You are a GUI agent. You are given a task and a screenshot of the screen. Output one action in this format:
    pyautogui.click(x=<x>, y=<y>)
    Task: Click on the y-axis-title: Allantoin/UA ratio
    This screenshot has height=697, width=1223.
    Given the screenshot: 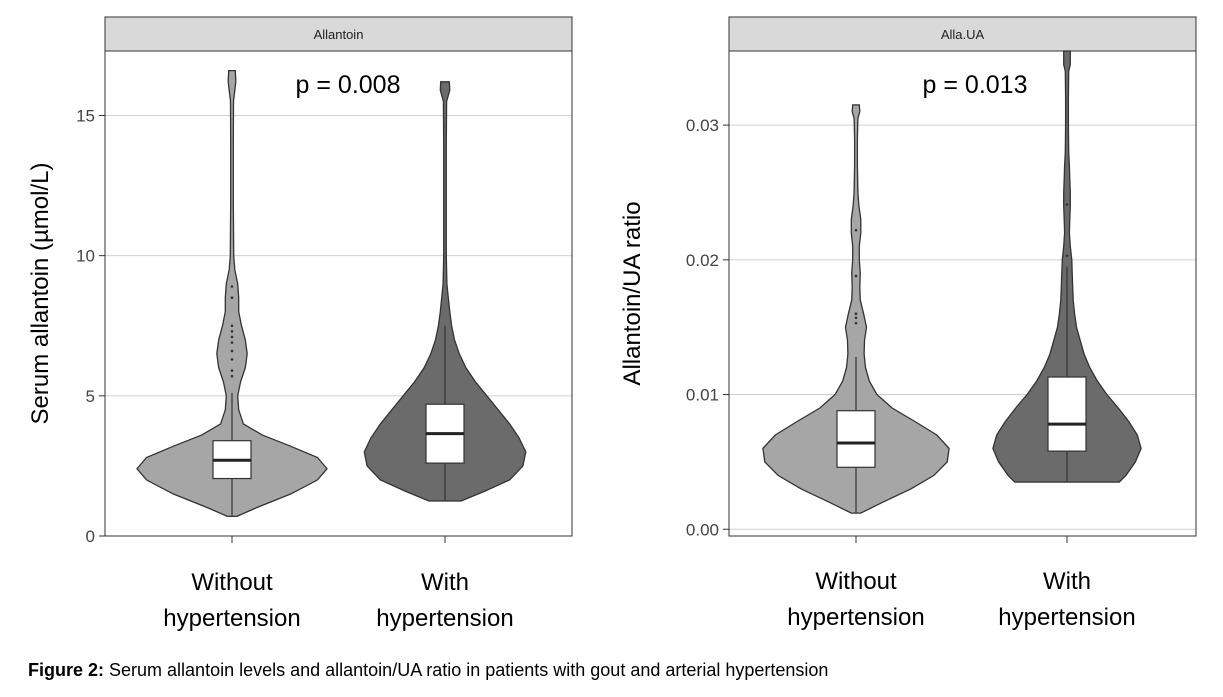 What is the action you would take?
    pyautogui.click(x=632, y=293)
    